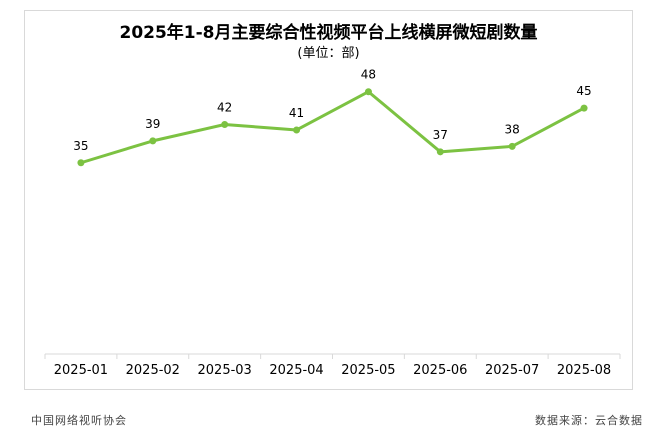 The image size is (657, 434). Describe the element at coordinates (512, 129) in the screenshot. I see `data-label: 38` at that location.